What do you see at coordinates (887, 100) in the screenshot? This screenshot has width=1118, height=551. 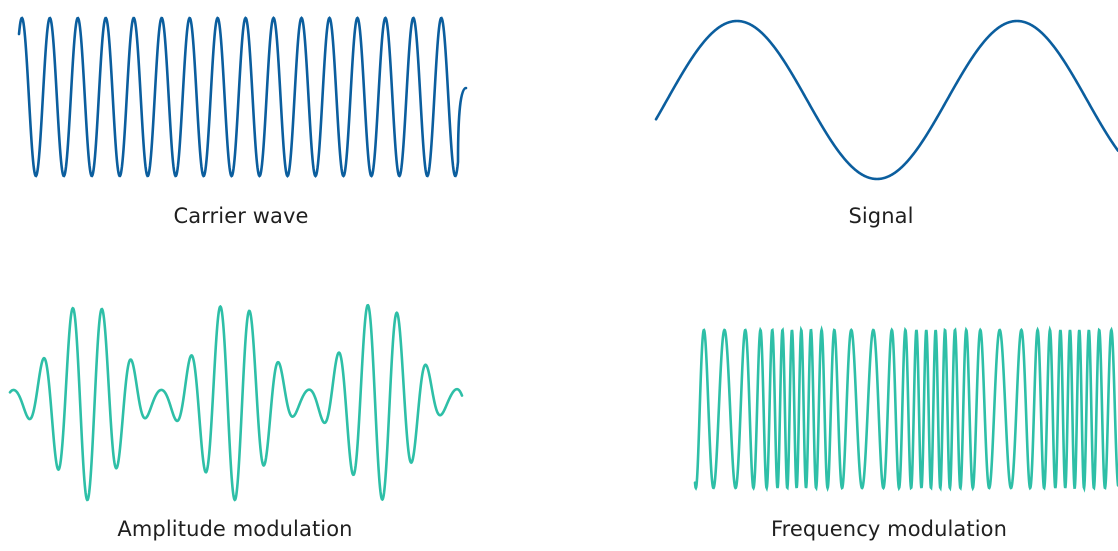 I see `signal-wave-curve` at bounding box center [887, 100].